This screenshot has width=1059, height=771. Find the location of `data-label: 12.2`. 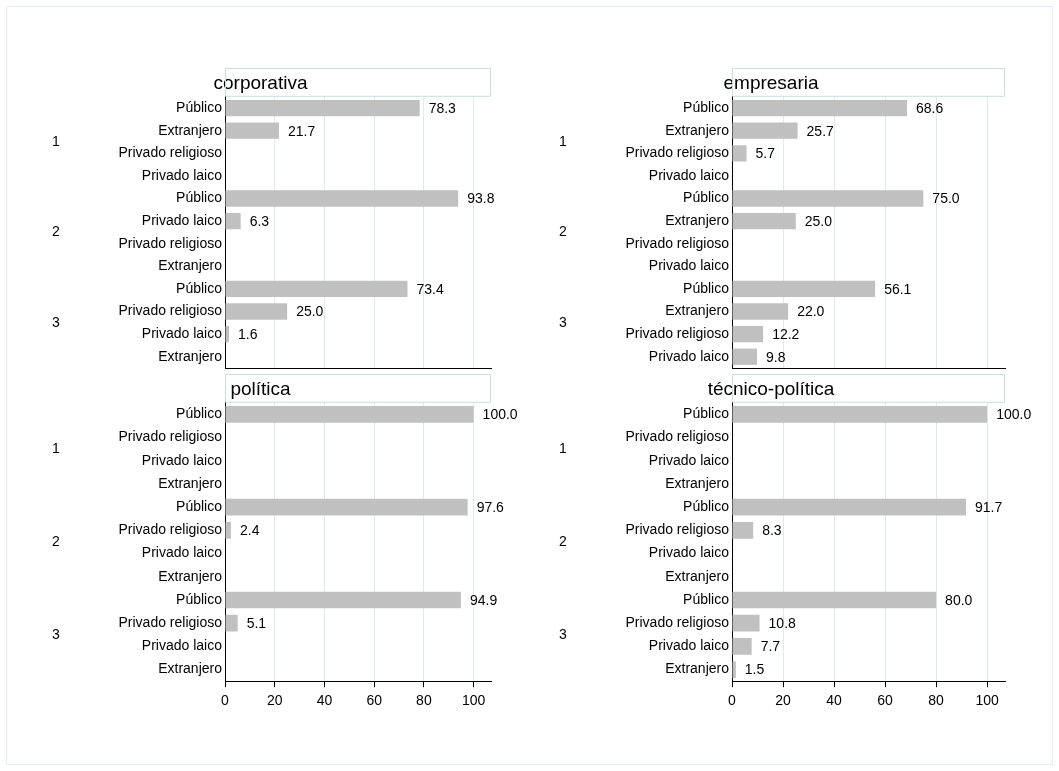

data-label: 12.2 is located at coordinates (786, 333).